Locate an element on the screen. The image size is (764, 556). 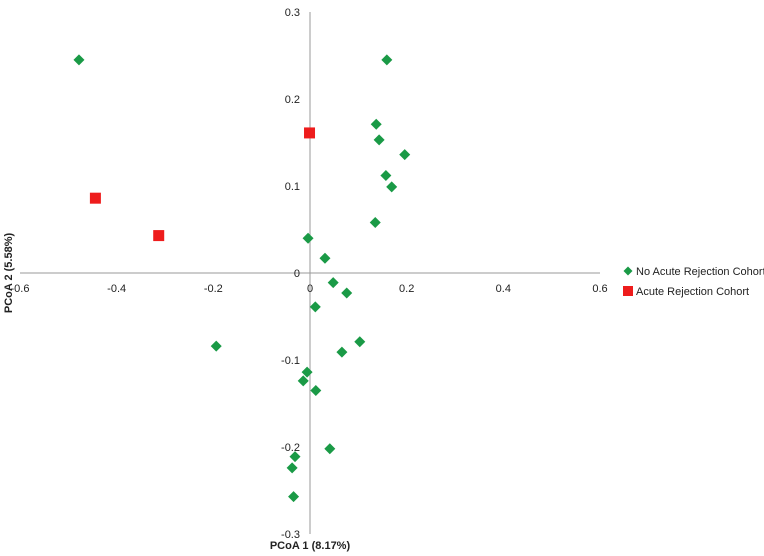
y-tick-label: -0.1 is located at coordinates (290, 361).